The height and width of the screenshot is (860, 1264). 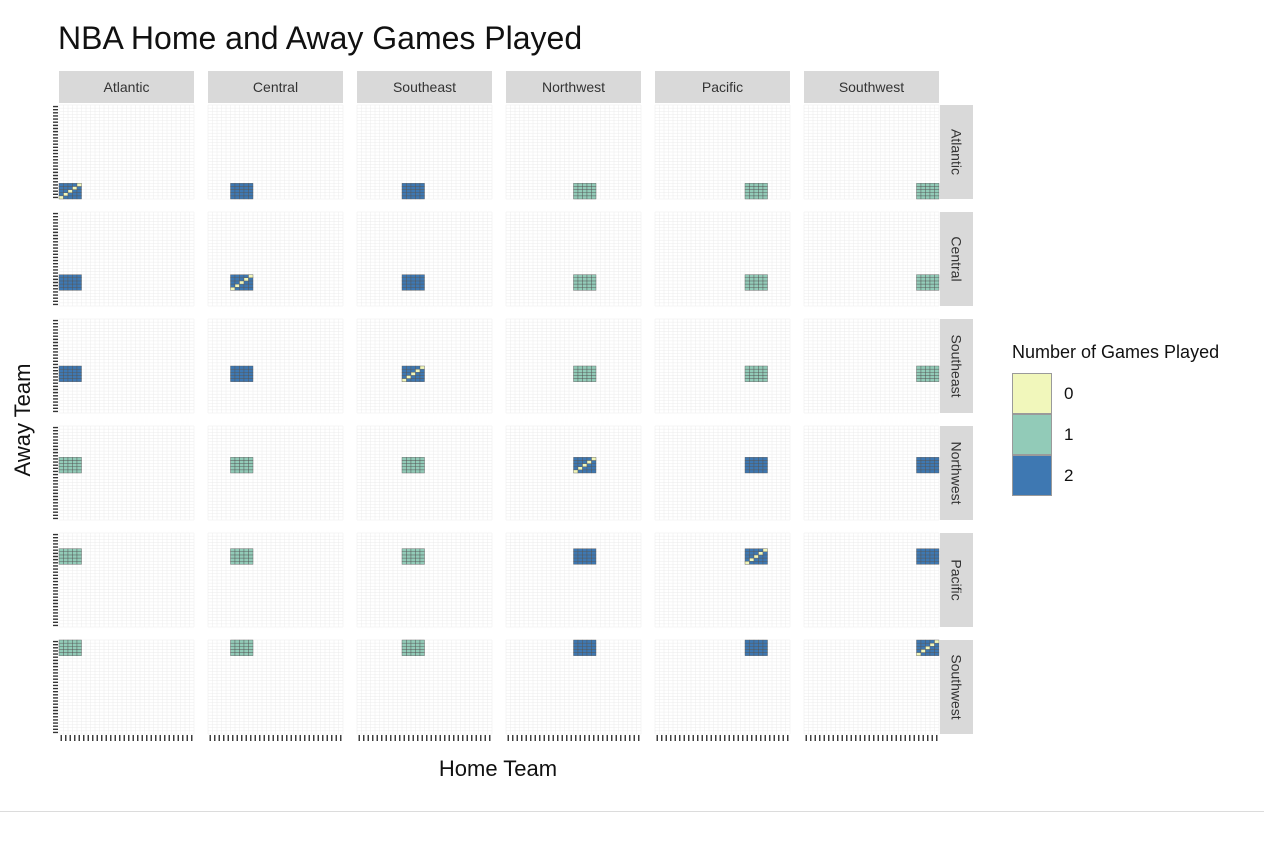 I want to click on tile-pacific-southeast, so click(x=422, y=563).